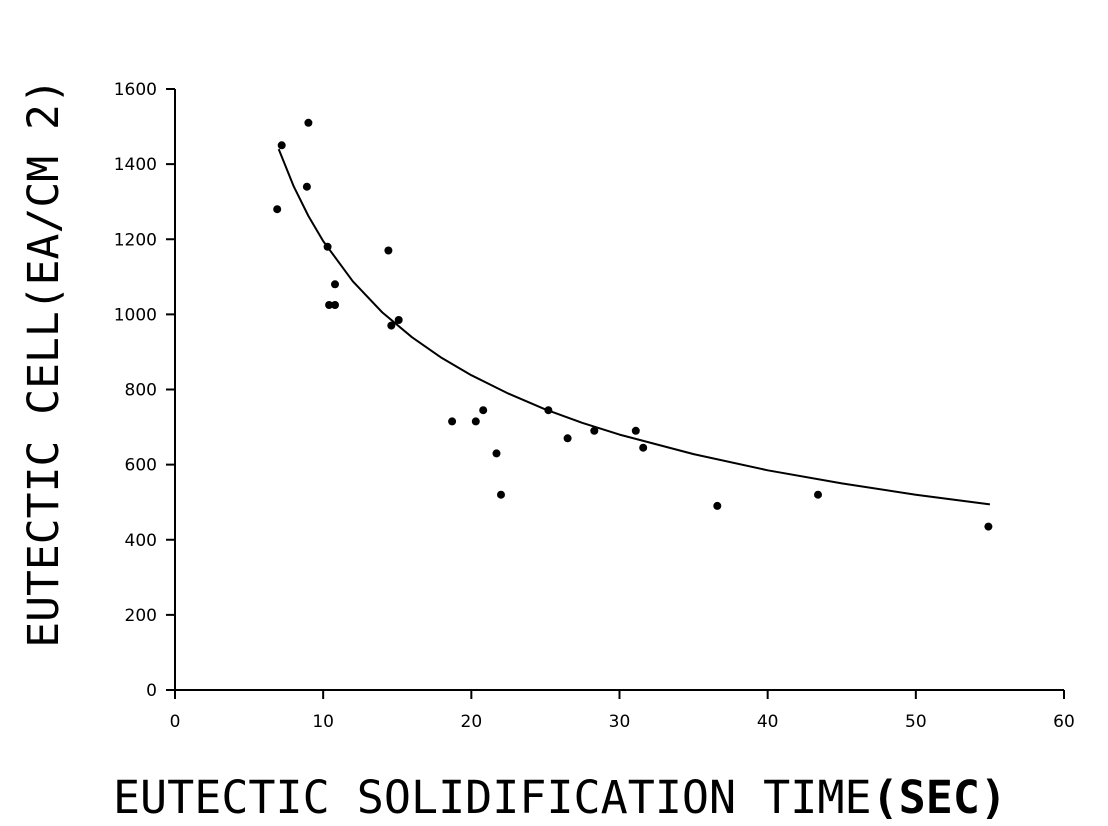 This screenshot has width=1108, height=826. I want to click on x-axis-title: EUTECTIC SOLIDIFICATION TIME(SEC), so click(560, 797).